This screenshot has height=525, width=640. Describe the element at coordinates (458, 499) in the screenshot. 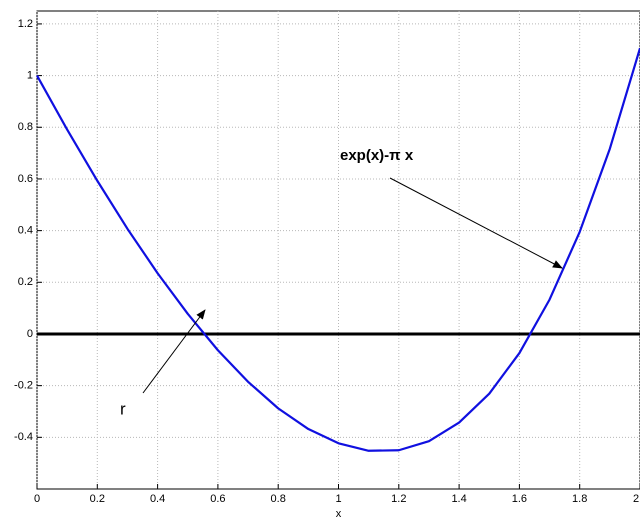

I see `x-tick-label: 1.4` at that location.